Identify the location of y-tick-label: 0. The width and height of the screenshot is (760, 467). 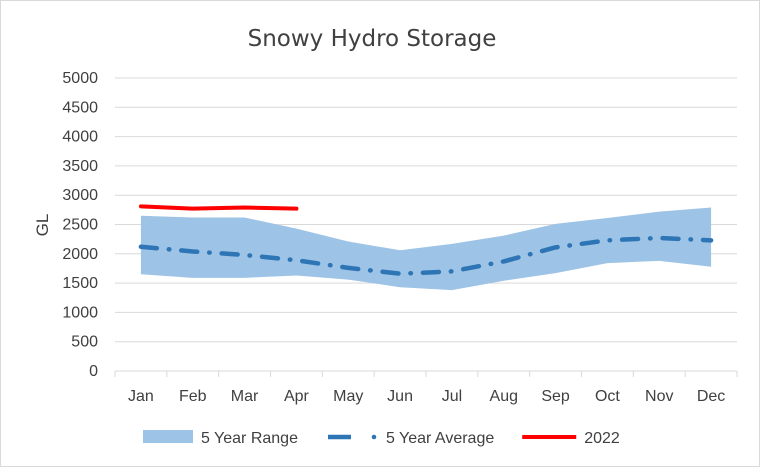
(93, 371).